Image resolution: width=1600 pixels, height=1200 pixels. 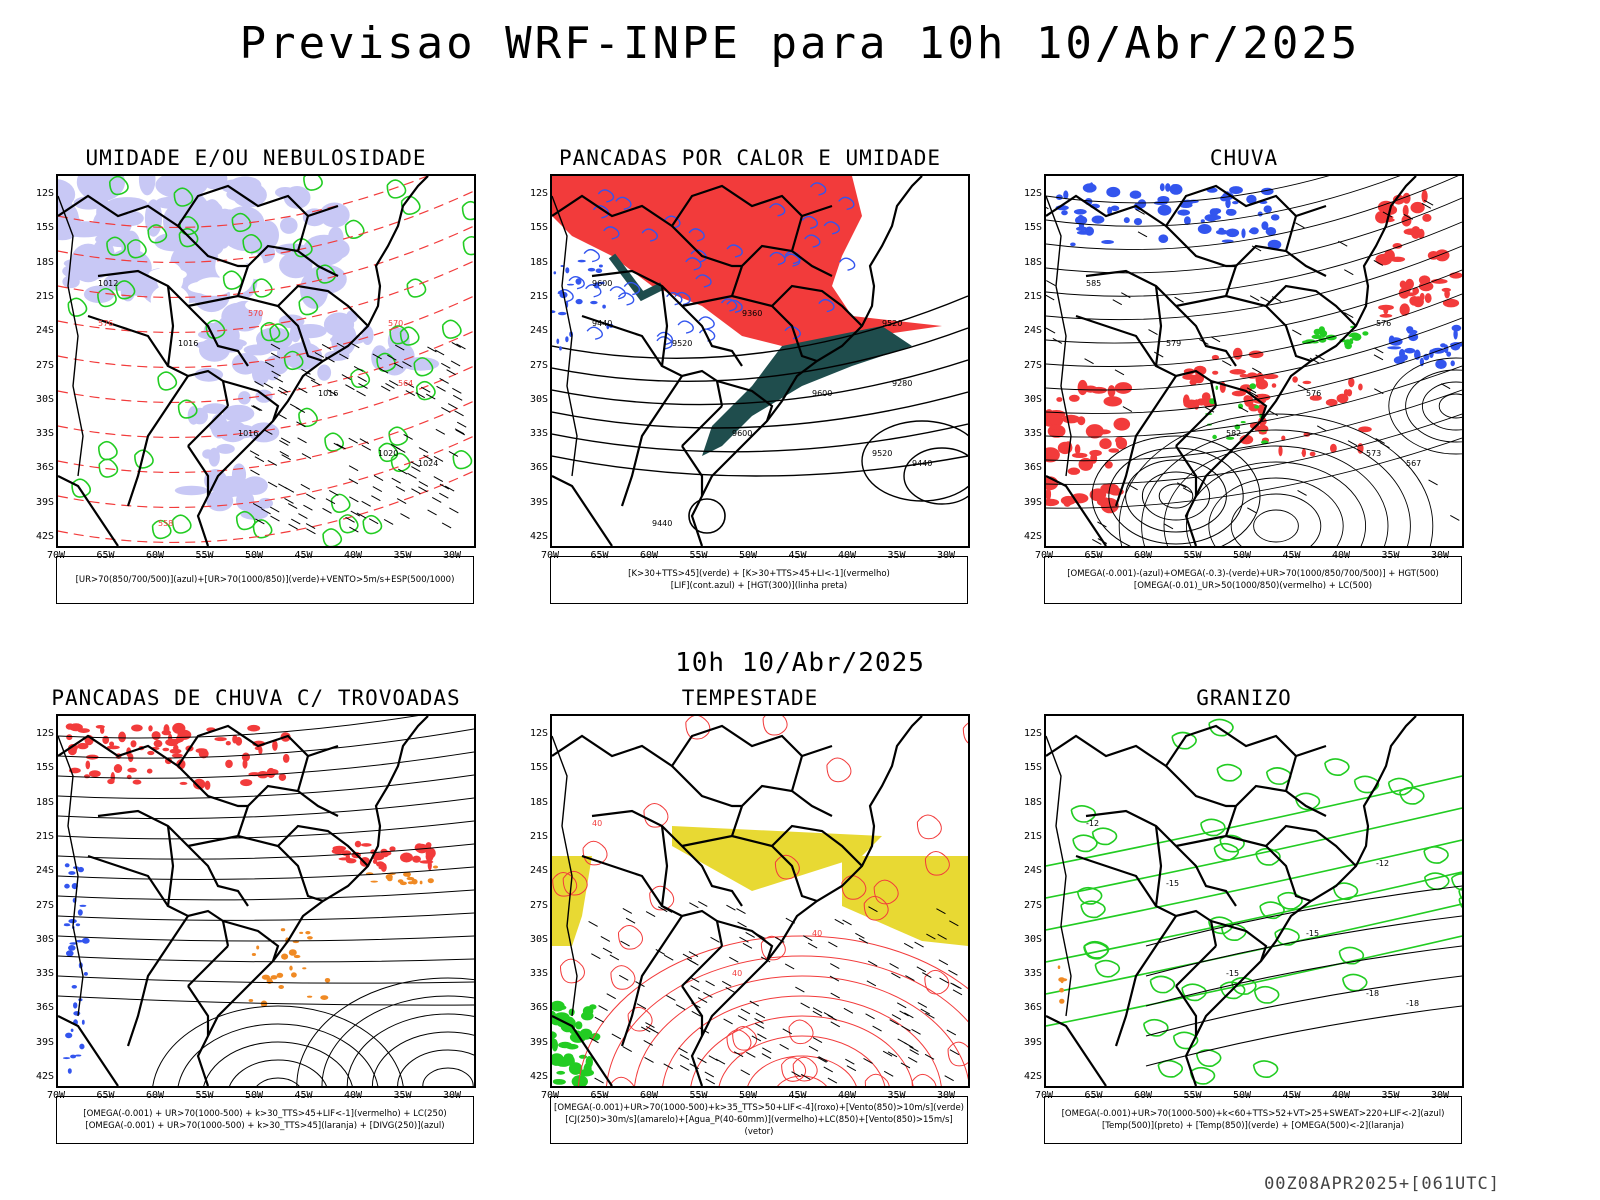 I want to click on contour-label: -15, so click(x=1172, y=883).